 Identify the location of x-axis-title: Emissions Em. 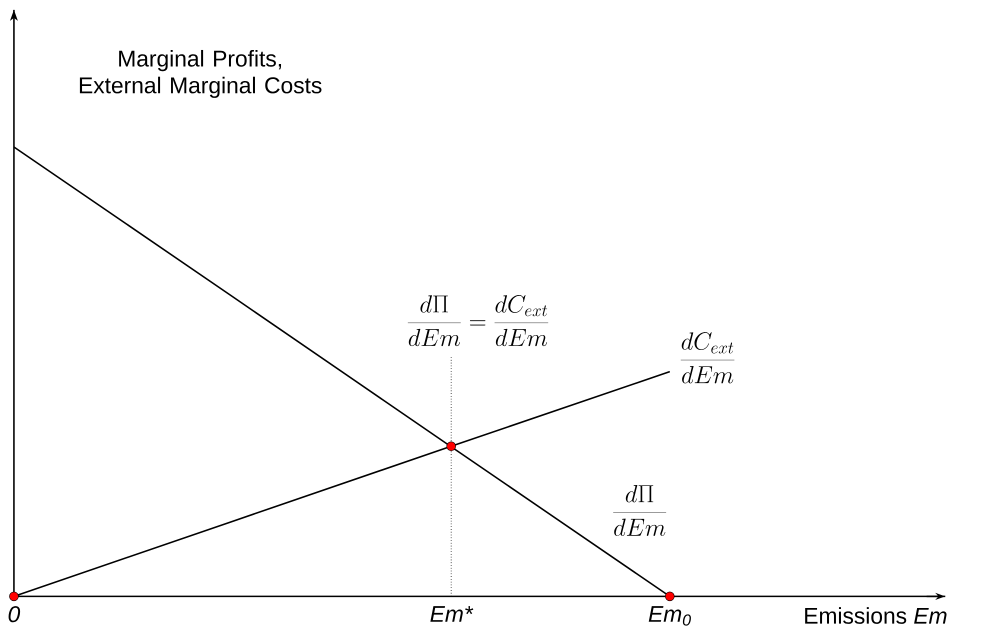
(876, 615).